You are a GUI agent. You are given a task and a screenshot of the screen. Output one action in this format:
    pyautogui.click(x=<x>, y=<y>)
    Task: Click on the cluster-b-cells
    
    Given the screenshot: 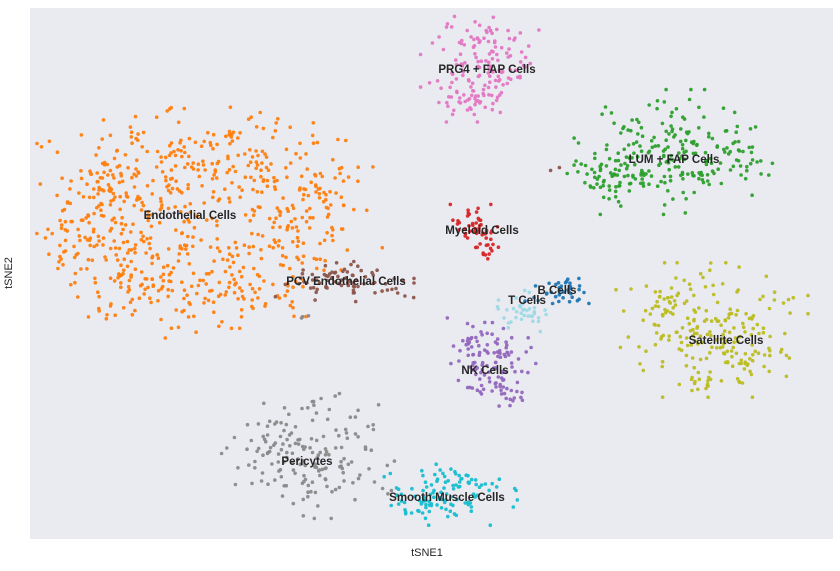 What is the action you would take?
    pyautogui.click(x=557, y=291)
    